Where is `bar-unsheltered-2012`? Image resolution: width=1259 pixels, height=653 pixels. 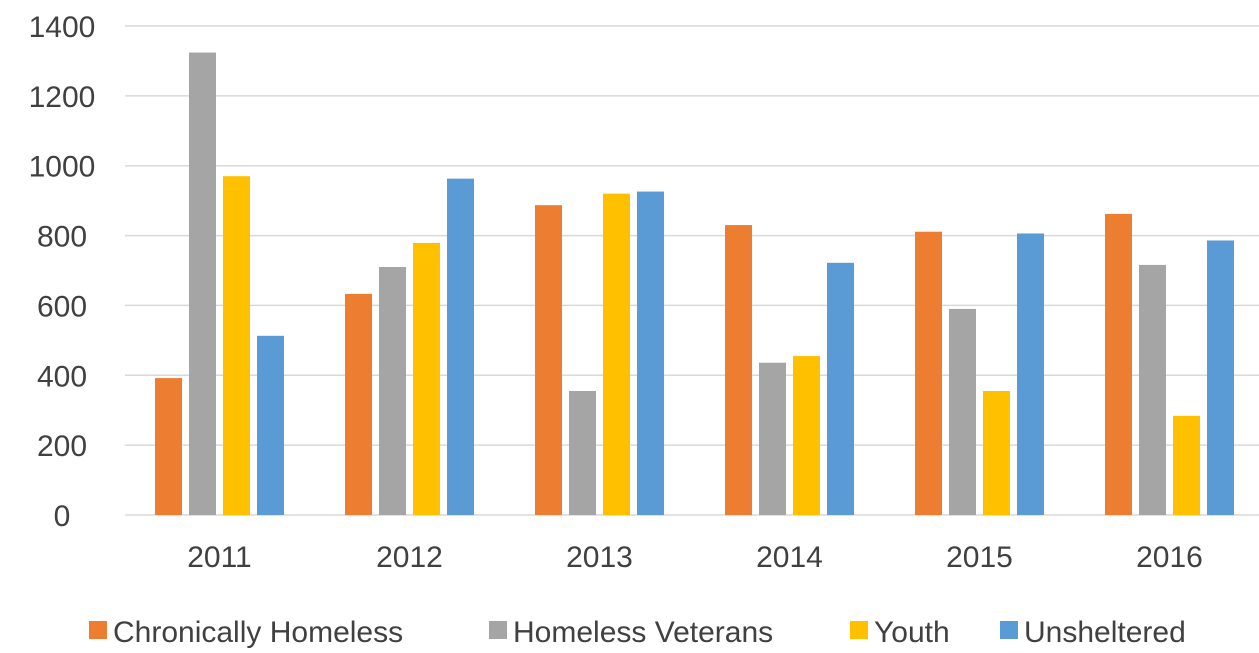
bar-unsheltered-2012 is located at coordinates (460, 346).